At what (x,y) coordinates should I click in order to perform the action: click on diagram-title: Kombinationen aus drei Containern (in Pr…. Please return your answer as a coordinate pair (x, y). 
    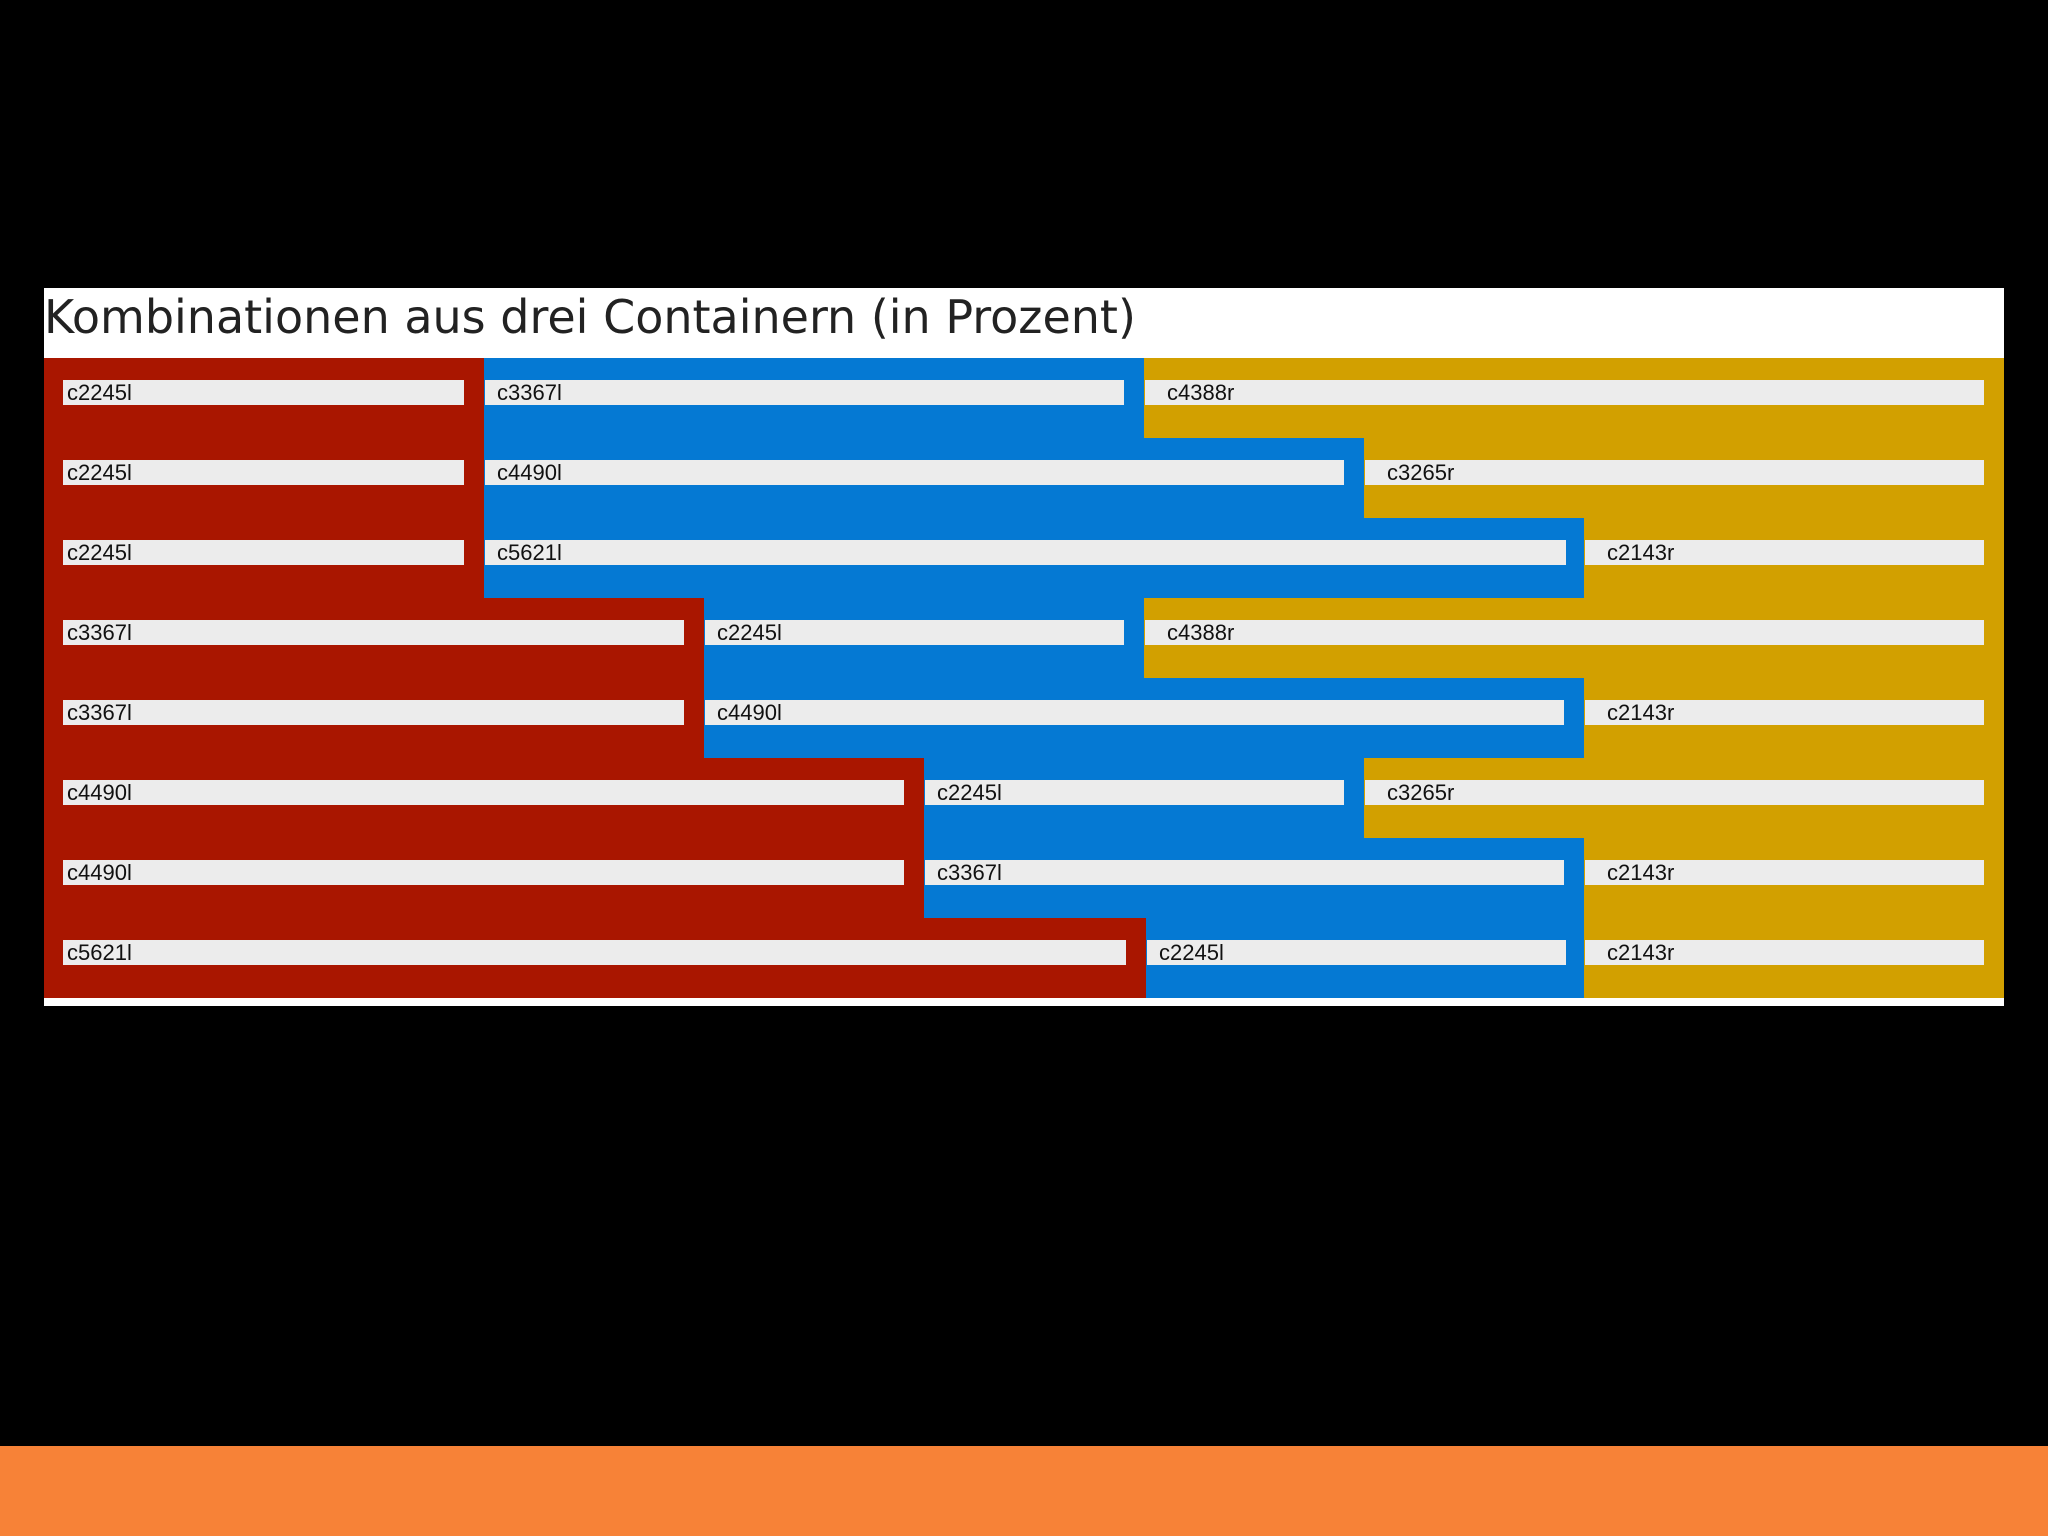
    Looking at the image, I should click on (590, 317).